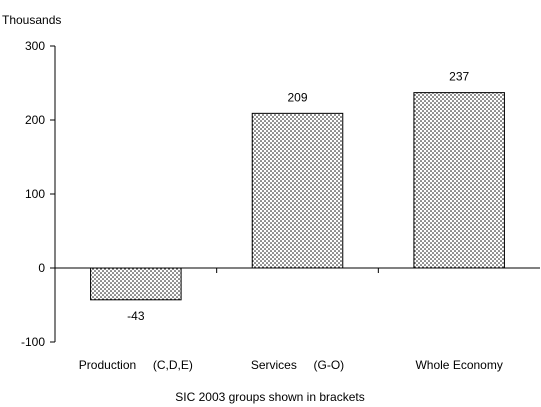  I want to click on y-axis-label: Thousands, so click(31, 20).